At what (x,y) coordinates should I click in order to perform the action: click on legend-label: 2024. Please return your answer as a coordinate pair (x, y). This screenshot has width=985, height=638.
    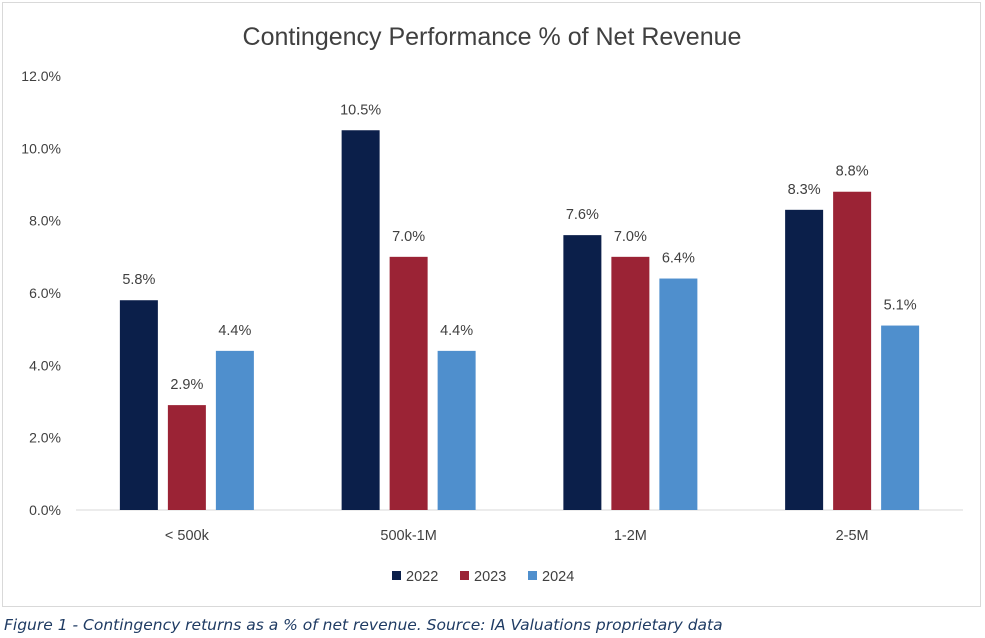
    Looking at the image, I should click on (558, 577).